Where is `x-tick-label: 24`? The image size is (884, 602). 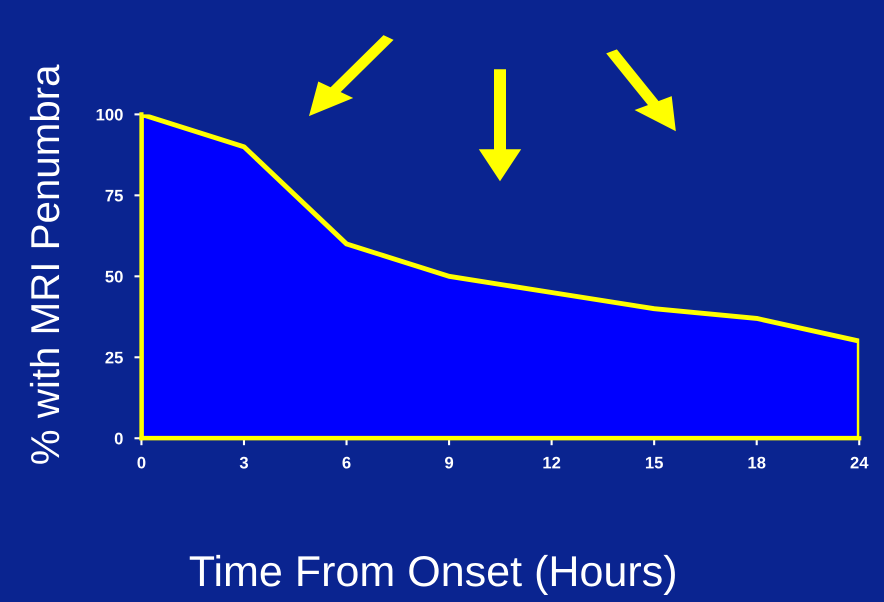
x-tick-label: 24 is located at coordinates (859, 462).